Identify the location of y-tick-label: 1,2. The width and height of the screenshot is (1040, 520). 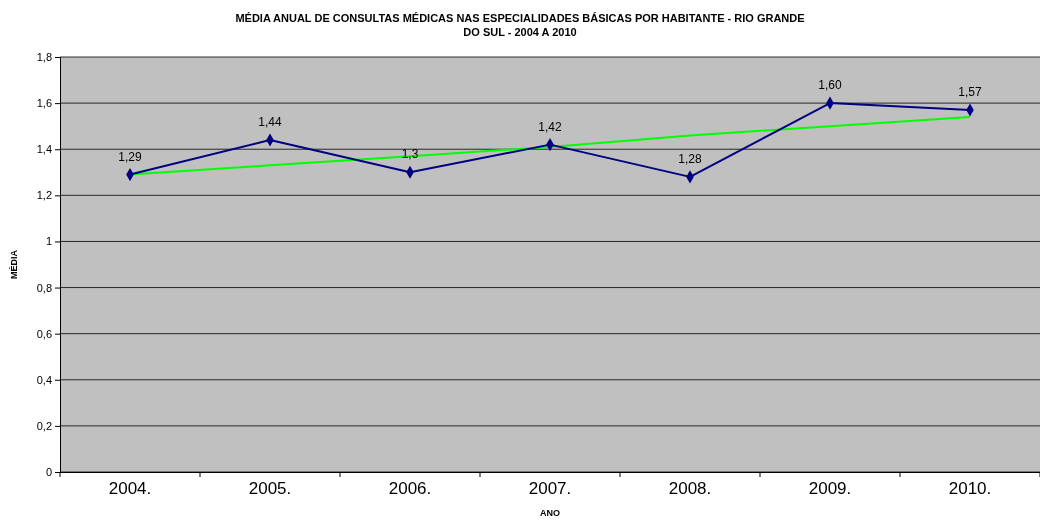
(44, 195).